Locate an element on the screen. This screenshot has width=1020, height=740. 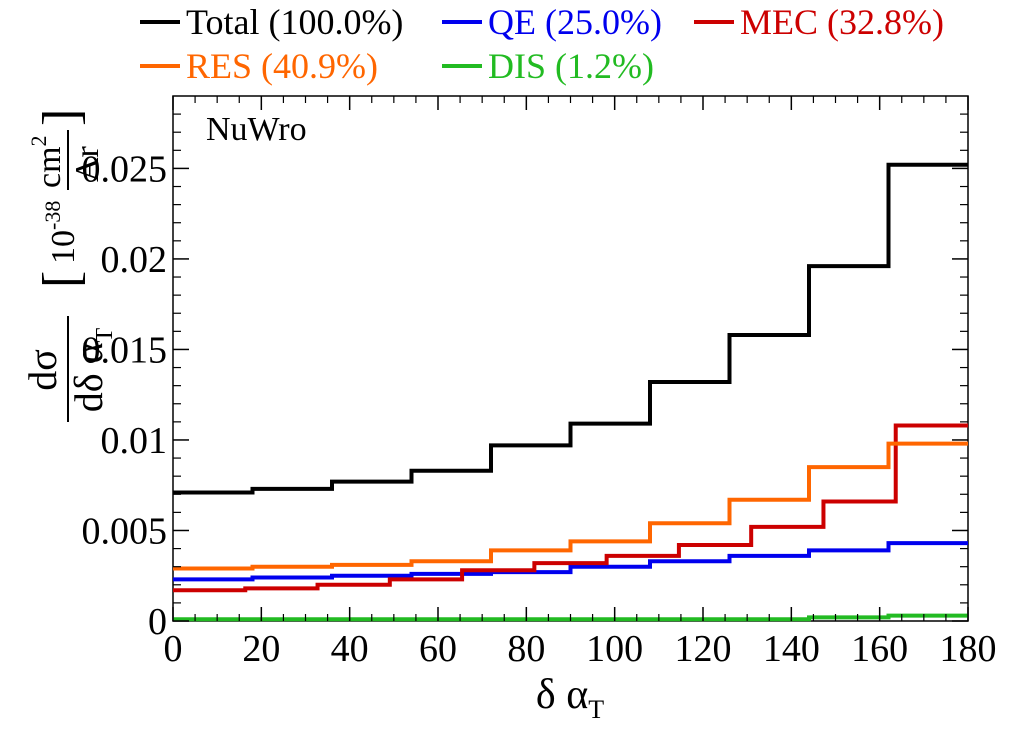
x-axis-label: δ αT is located at coordinates (570, 698).